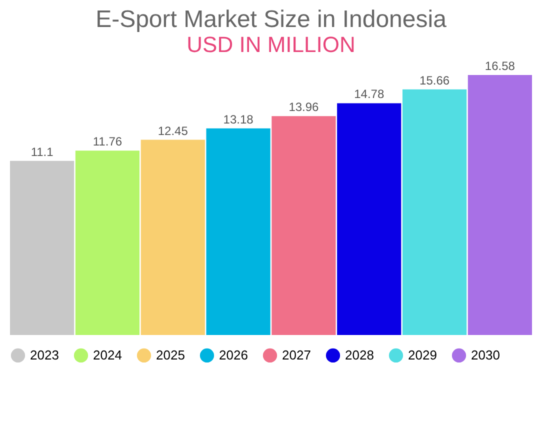  Describe the element at coordinates (170, 354) in the screenshot. I see `legend-label: 2025` at that location.